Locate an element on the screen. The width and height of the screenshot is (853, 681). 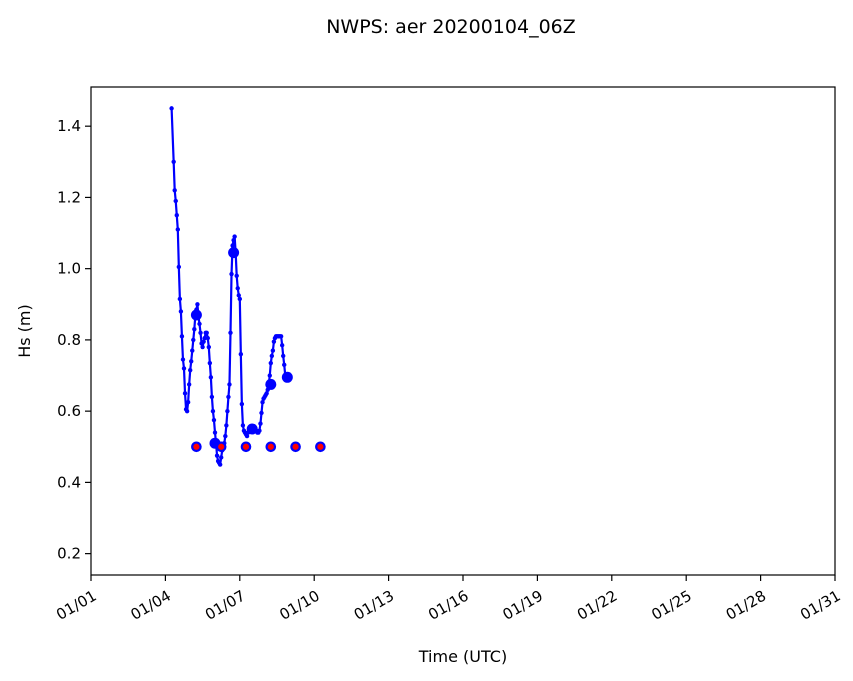
series-layer is located at coordinates (247, 286).